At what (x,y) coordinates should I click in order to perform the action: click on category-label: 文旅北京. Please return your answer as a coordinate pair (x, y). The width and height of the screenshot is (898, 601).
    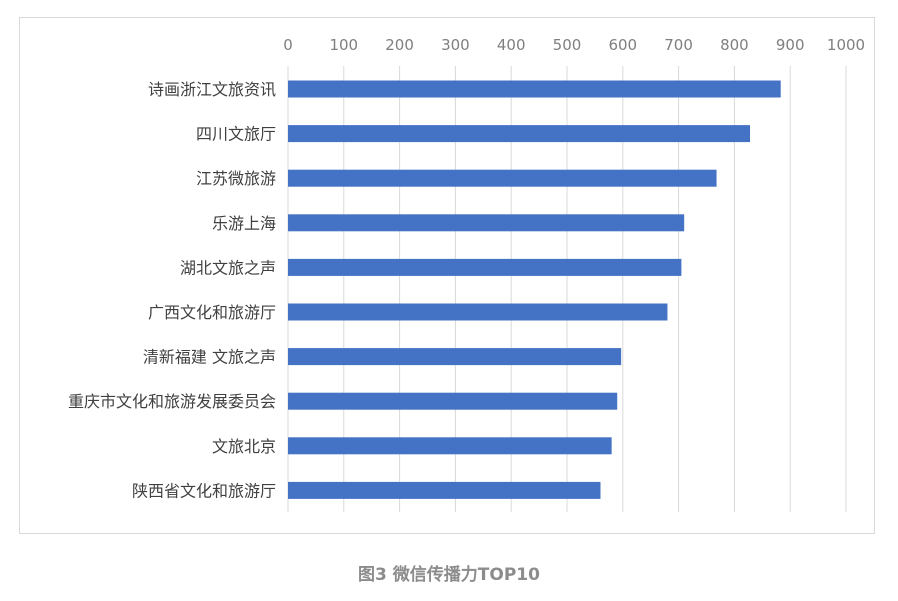
    Looking at the image, I should click on (244, 446).